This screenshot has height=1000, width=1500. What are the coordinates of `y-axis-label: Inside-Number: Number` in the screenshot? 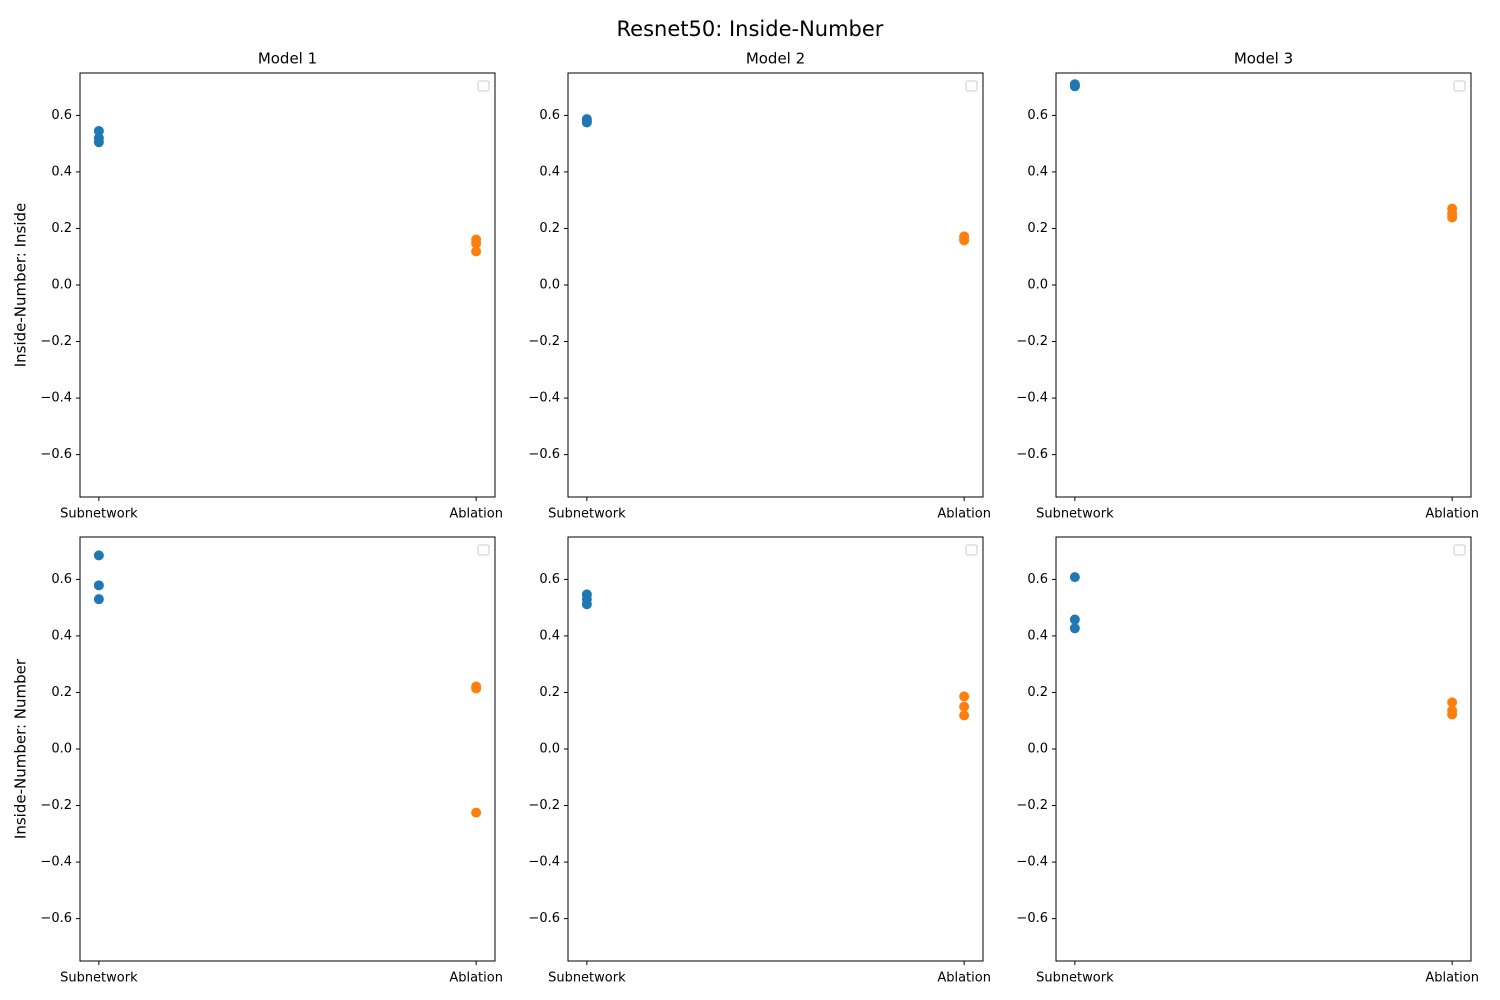 It's located at (21, 748).